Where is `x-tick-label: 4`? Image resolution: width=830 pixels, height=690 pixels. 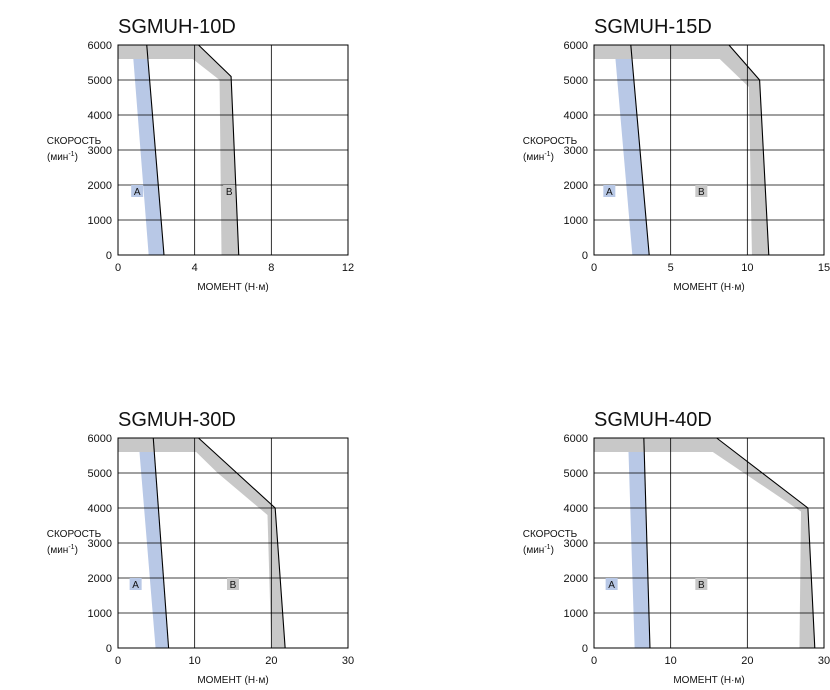 x-tick-label: 4 is located at coordinates (195, 268).